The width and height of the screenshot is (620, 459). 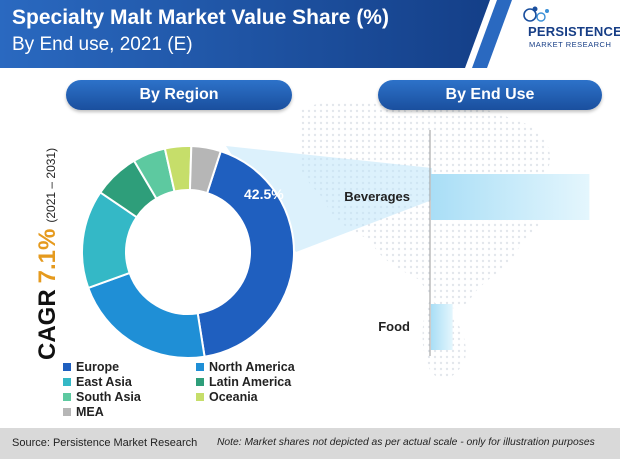 What do you see at coordinates (102, 44) in the screenshot?
I see `chart-subtitle: By End use, 2021 (E)` at bounding box center [102, 44].